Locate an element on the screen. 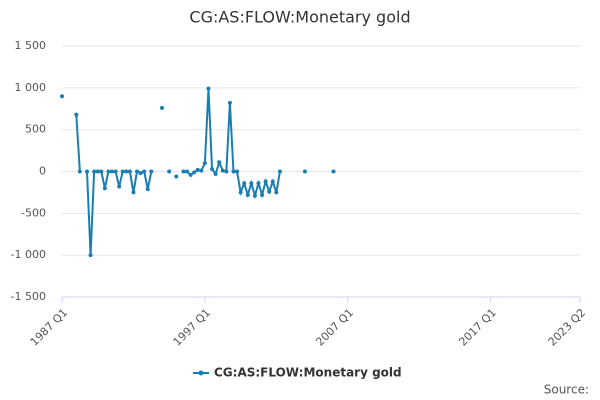 Image resolution: width=600 pixels, height=400 pixels. y-tick-label: 1 500 is located at coordinates (31, 45).